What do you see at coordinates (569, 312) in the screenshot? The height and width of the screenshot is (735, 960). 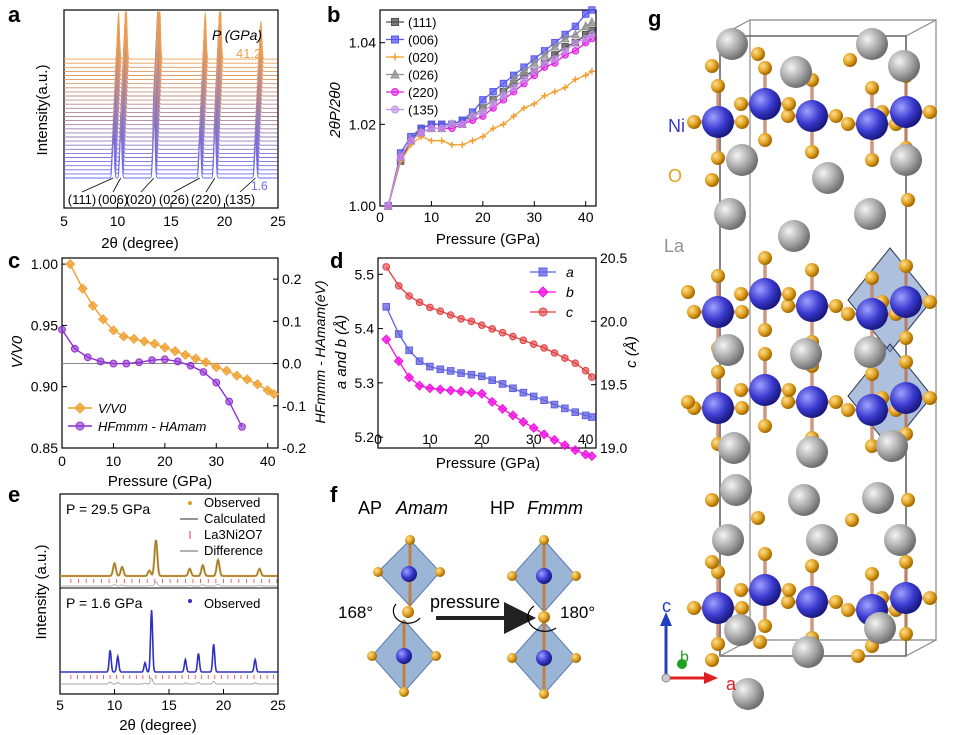 I see `legend-label: c` at bounding box center [569, 312].